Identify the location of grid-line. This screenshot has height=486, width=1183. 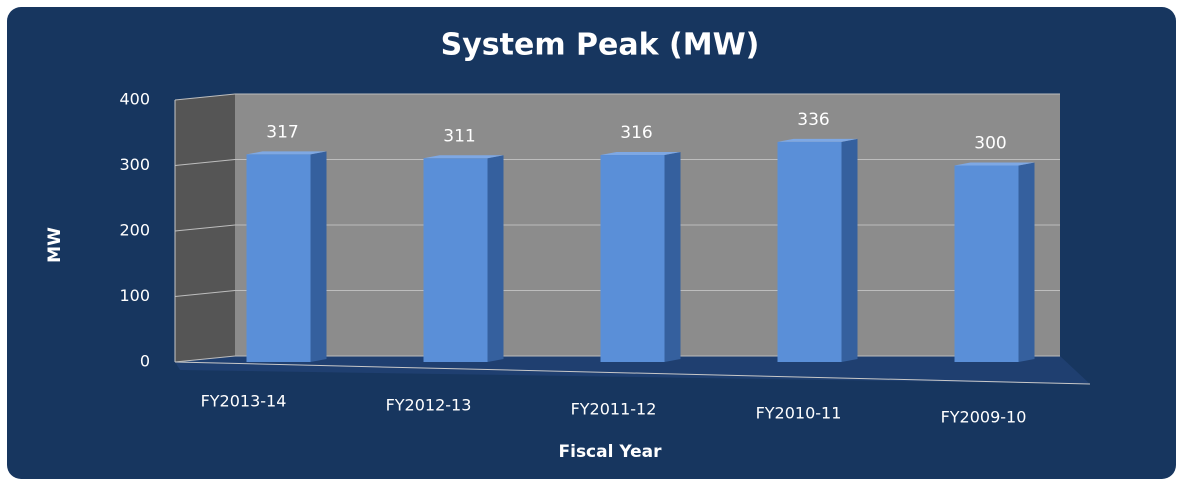
(617, 97).